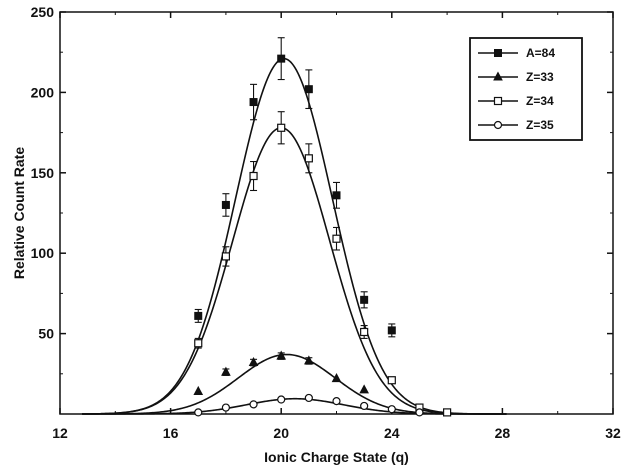  I want to click on y-tick-label: 150, so click(43, 173).